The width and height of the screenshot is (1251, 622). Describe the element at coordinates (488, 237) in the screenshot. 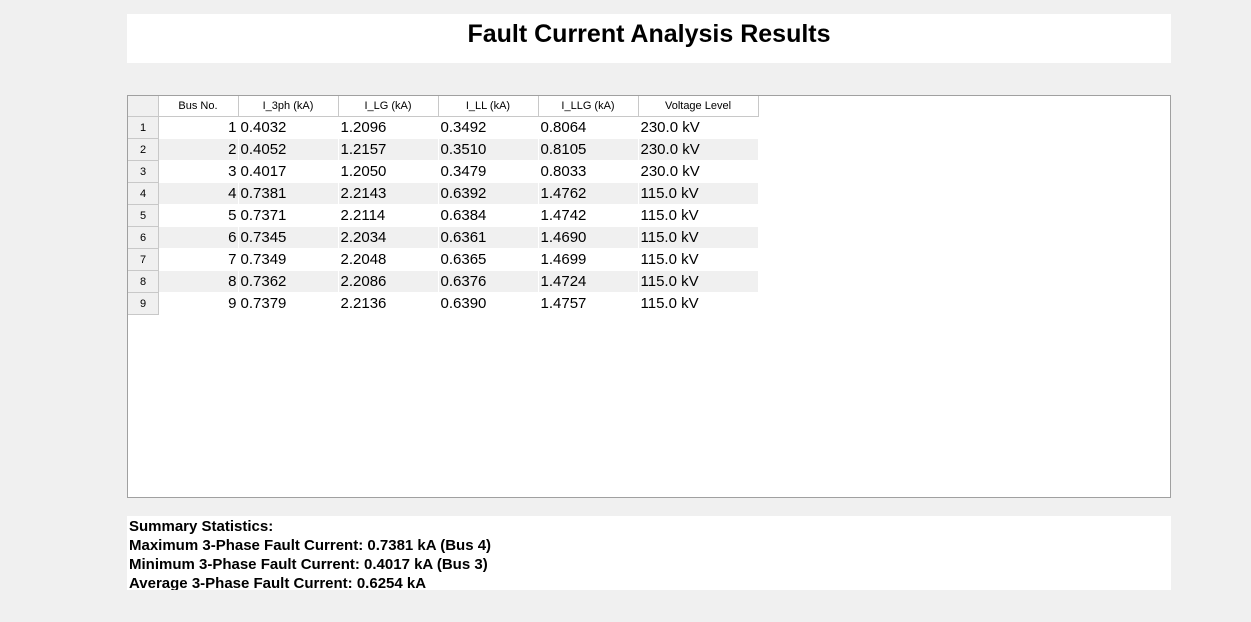

I see `cell-ill: 0.6361` at that location.